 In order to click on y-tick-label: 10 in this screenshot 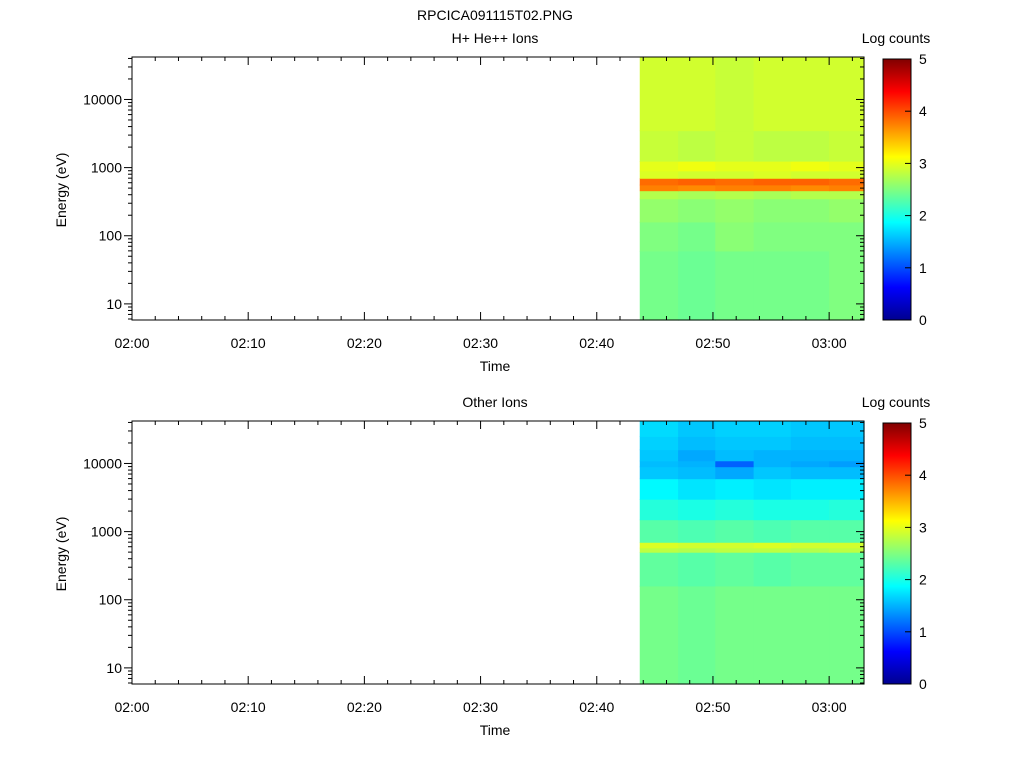, I will do `click(114, 304)`.